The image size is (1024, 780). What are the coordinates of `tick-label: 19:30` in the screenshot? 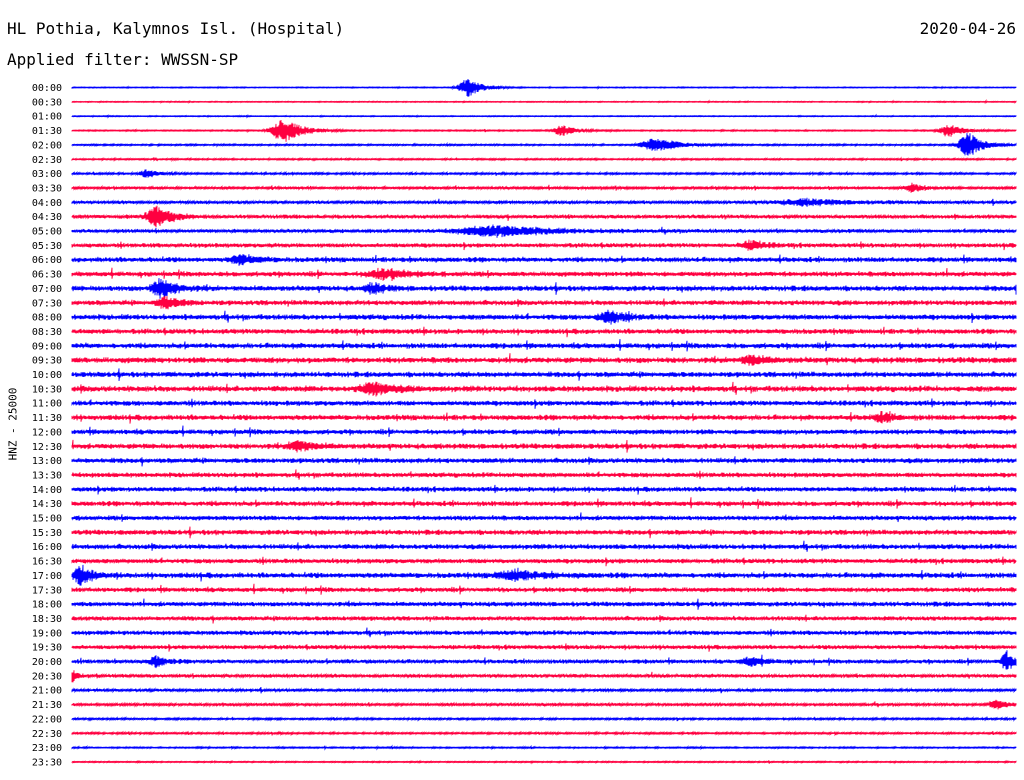 It's located at (47, 648).